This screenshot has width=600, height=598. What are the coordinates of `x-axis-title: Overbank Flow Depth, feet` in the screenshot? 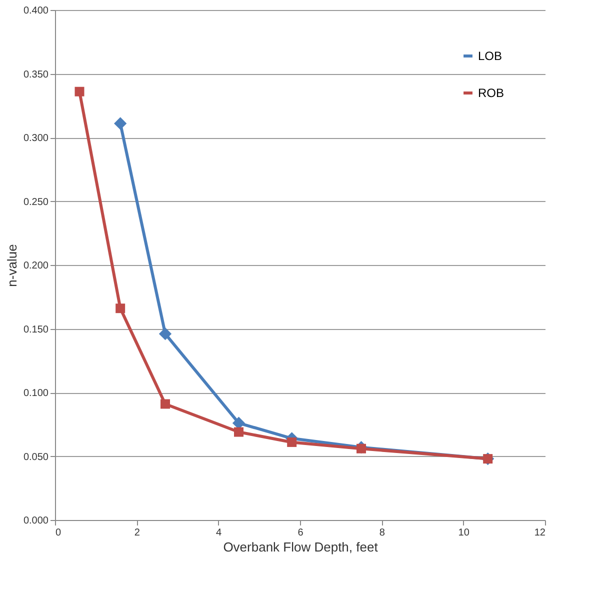 It's located at (300, 547).